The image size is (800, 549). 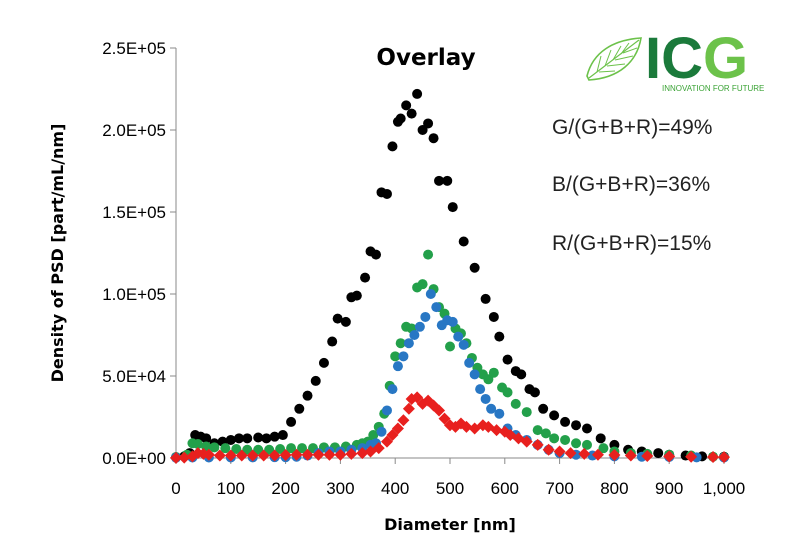 I want to click on y-tick-label: 2.5E+05, so click(x=134, y=48).